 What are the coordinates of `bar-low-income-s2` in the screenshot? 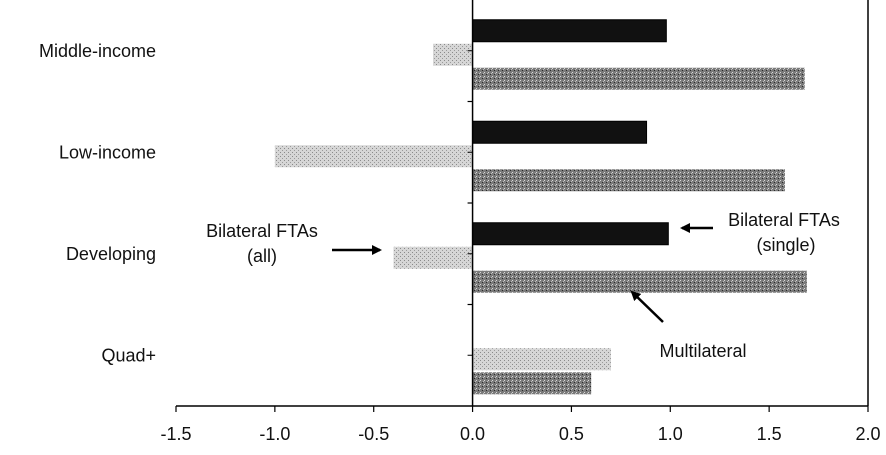 It's located at (373, 156).